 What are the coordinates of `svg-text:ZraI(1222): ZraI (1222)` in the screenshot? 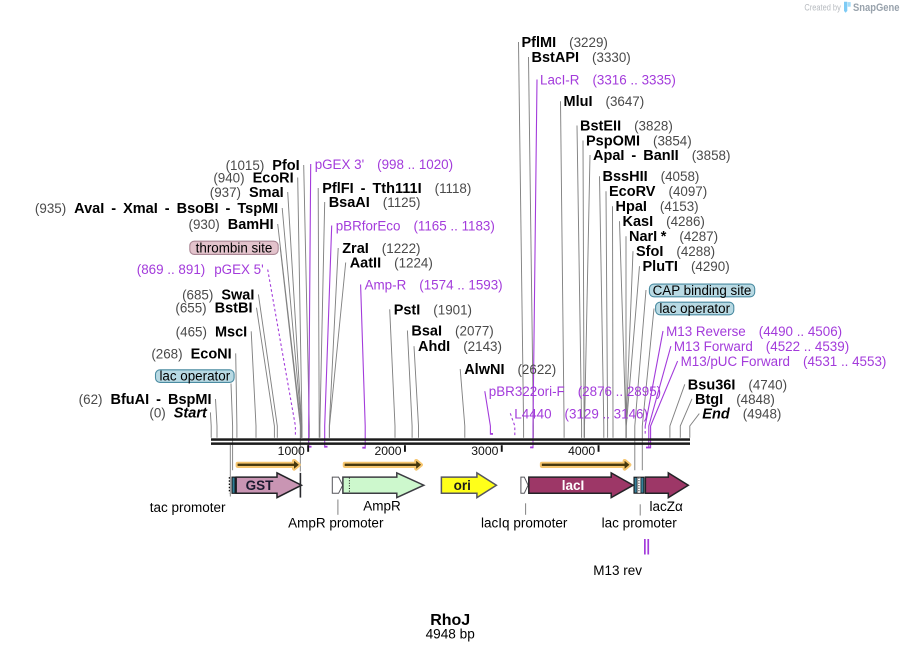 It's located at (381, 249).